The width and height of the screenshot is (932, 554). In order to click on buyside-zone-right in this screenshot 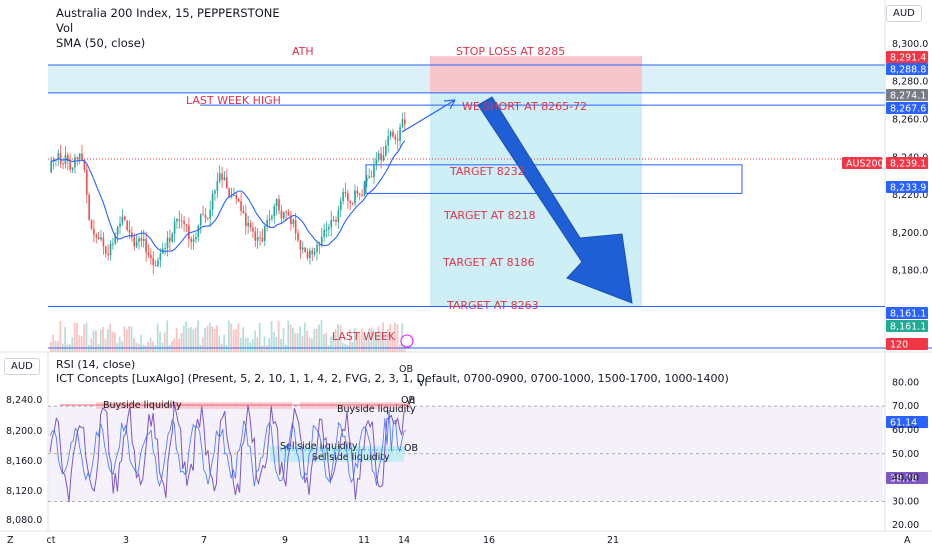, I will do `click(355, 405)`.